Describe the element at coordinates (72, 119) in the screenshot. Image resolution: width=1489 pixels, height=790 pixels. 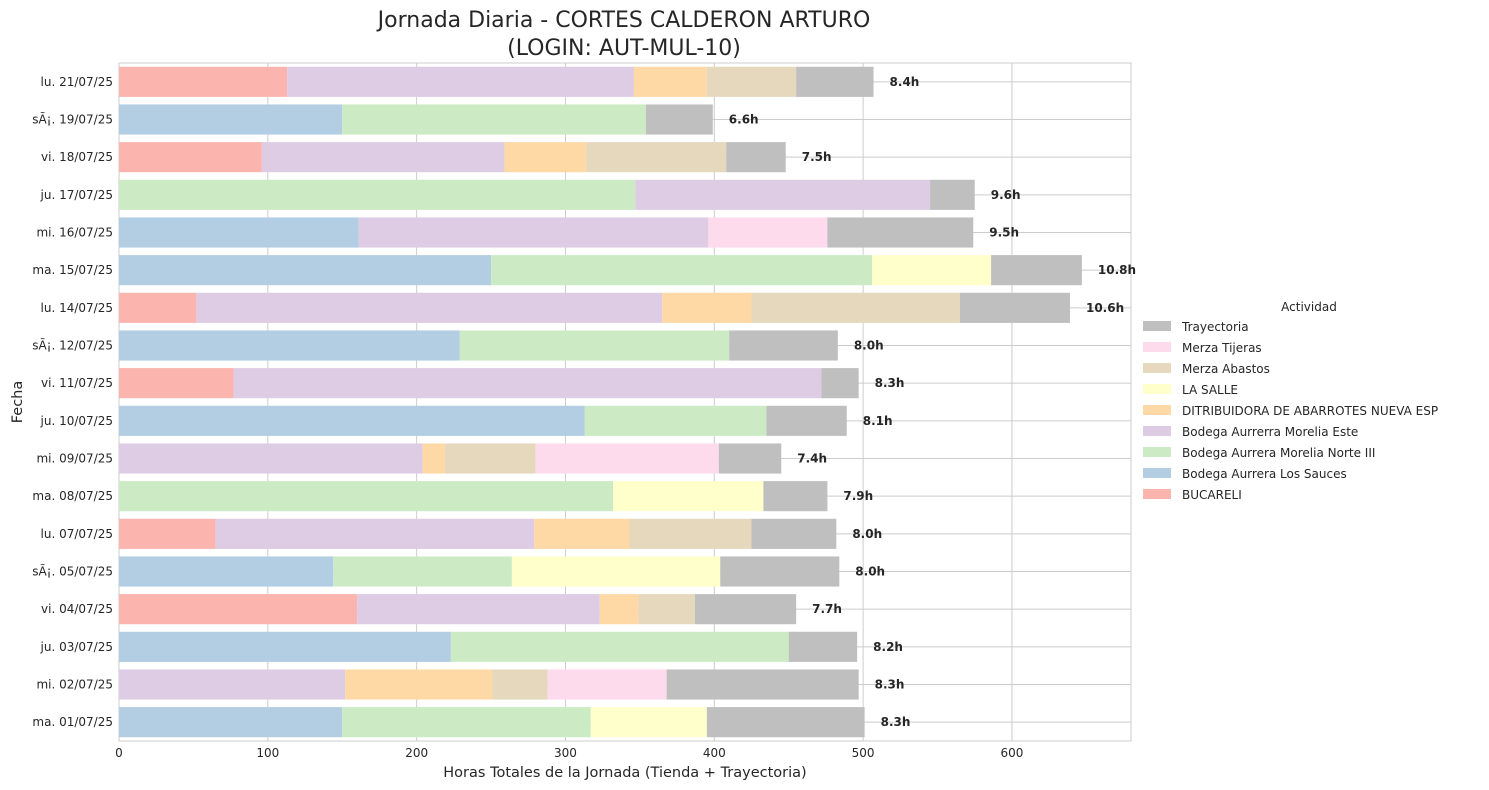
I see `y-tick-label: sÃ¡. 19/07/25` at that location.